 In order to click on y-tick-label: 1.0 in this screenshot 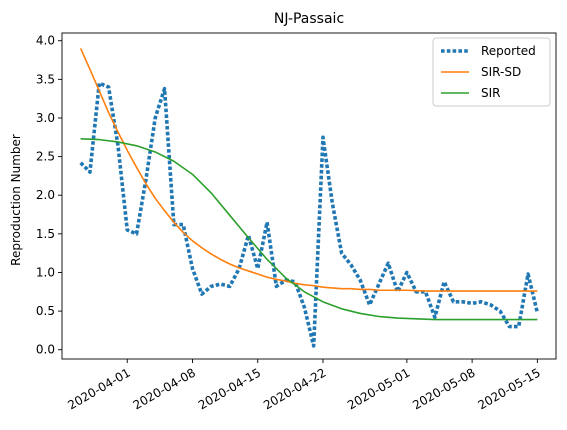, I will do `click(45, 272)`.